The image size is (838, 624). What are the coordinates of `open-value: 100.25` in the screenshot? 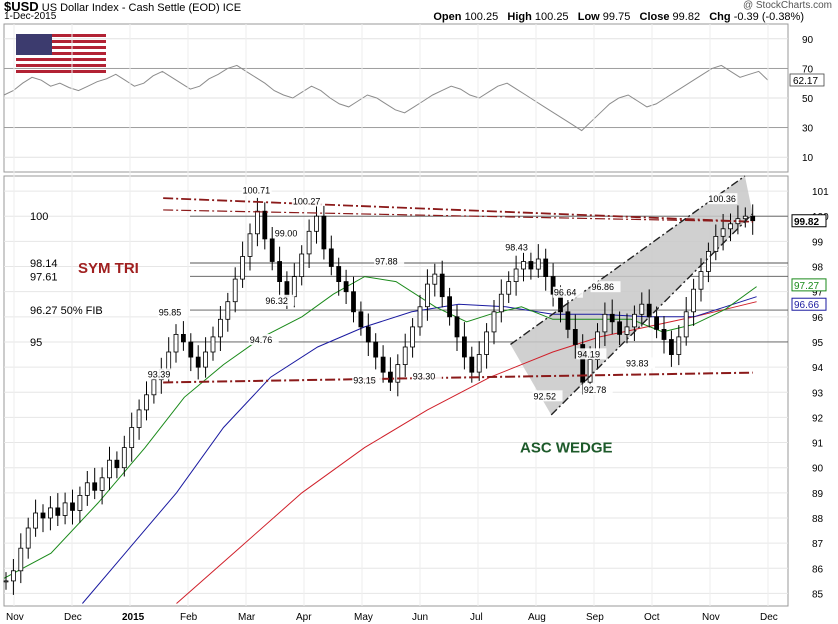 It's located at (481, 17).